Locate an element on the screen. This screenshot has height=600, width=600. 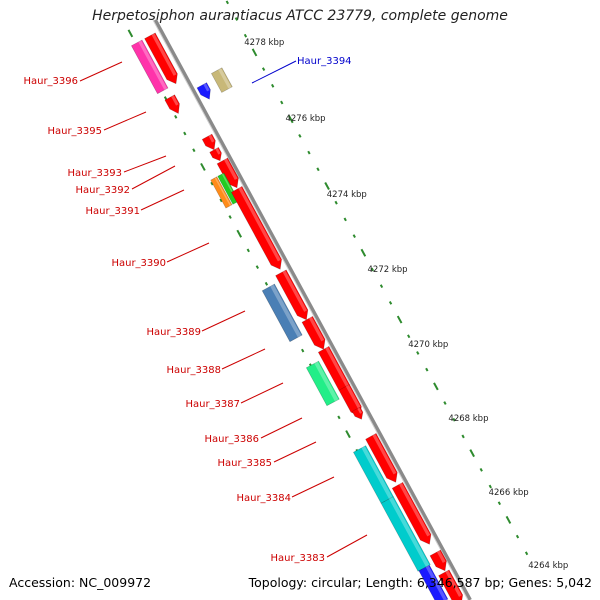
gene-label-haur-3384: Haur_3384 is located at coordinates (285, 490).